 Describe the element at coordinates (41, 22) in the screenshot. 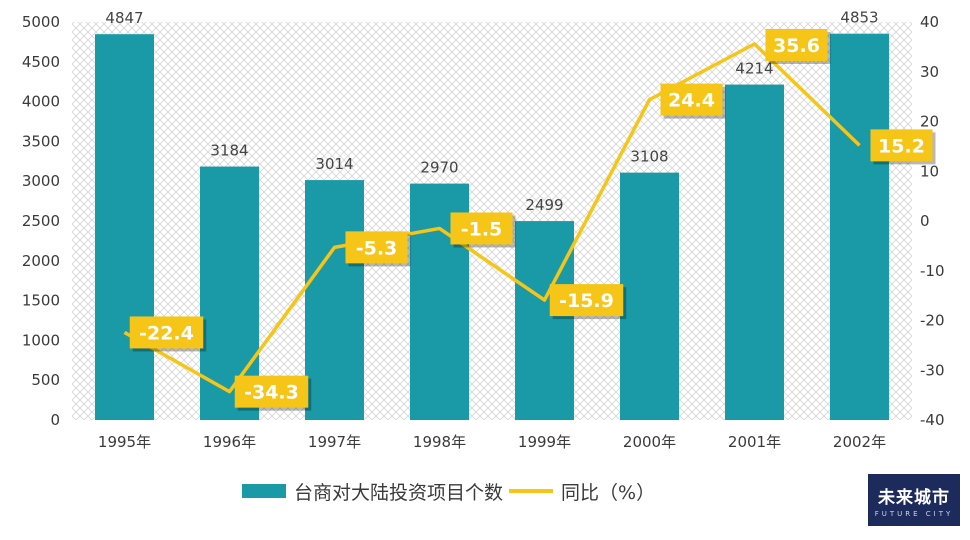

I see `left-axis-tick: 5000` at that location.